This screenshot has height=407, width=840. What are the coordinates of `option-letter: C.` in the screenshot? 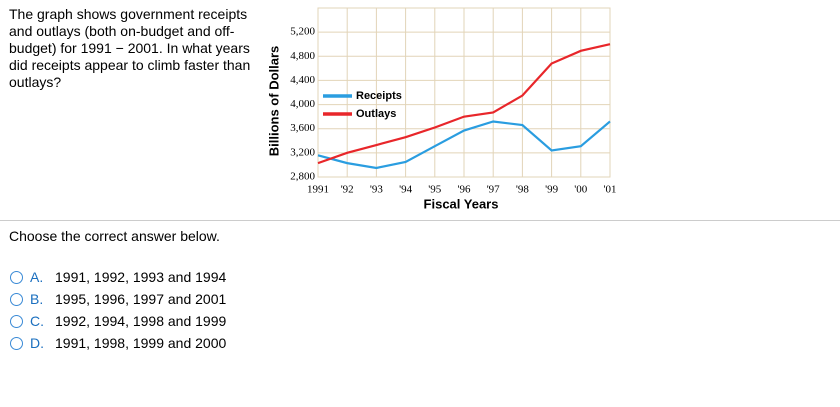 It's located at (37, 321).